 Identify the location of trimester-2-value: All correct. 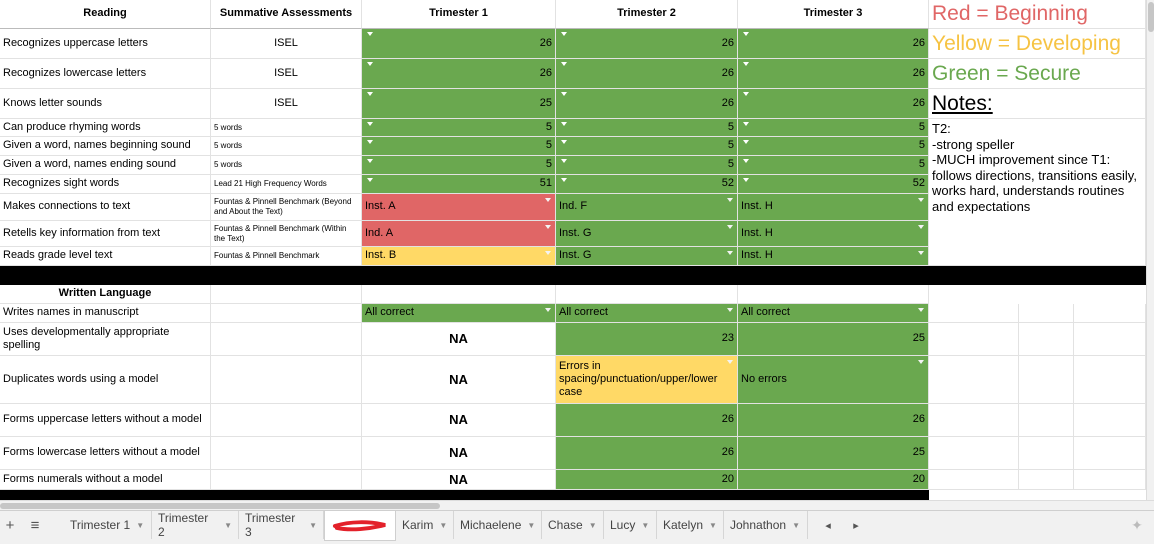
(647, 313).